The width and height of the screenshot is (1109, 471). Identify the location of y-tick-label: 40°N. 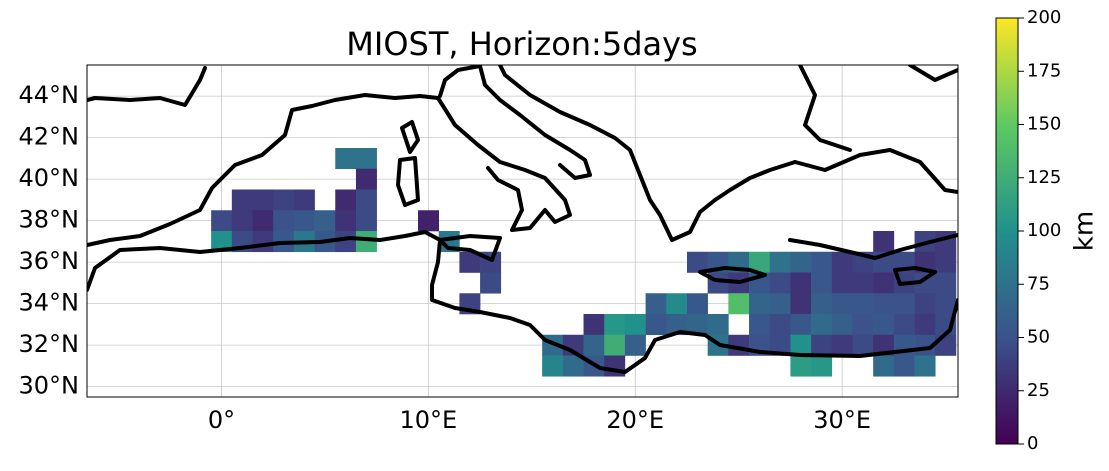
(49, 178).